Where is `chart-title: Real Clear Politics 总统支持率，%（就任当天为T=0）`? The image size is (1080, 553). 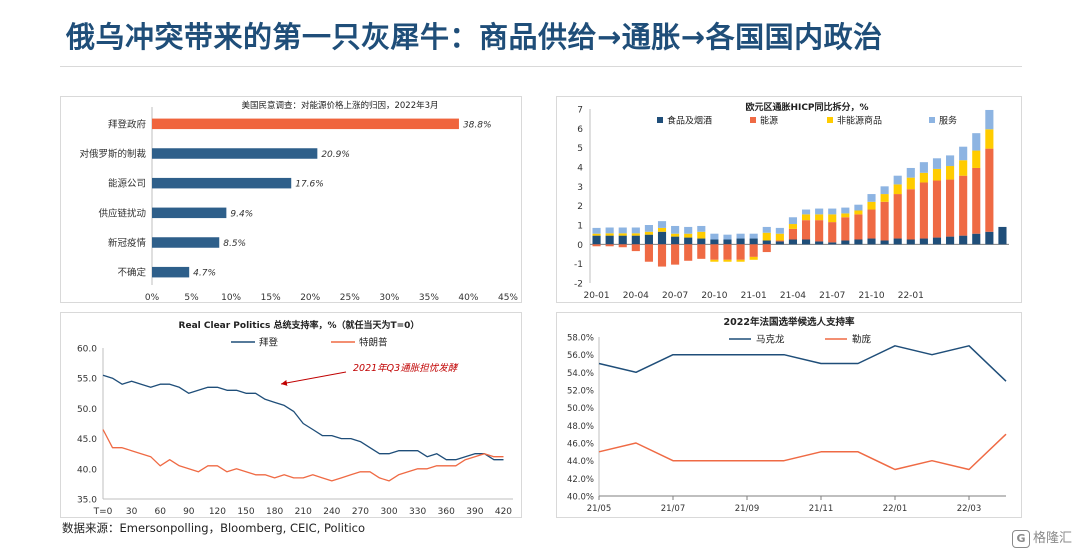 chart-title: Real Clear Politics 总统支持率，%（就任当天为T=0） is located at coordinates (299, 325).